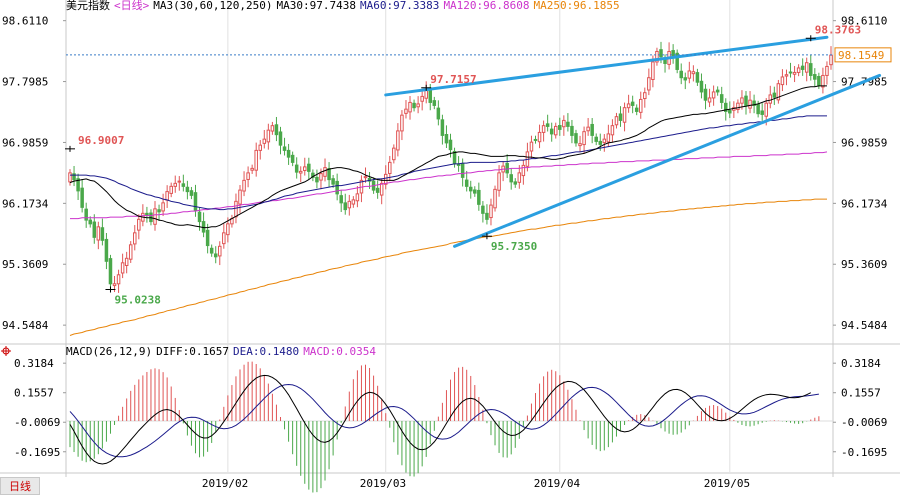 Image resolution: width=900 pixels, height=495 pixels. Describe the element at coordinates (864, 203) in the screenshot. I see `y-tick-right: 96.1734` at that location.